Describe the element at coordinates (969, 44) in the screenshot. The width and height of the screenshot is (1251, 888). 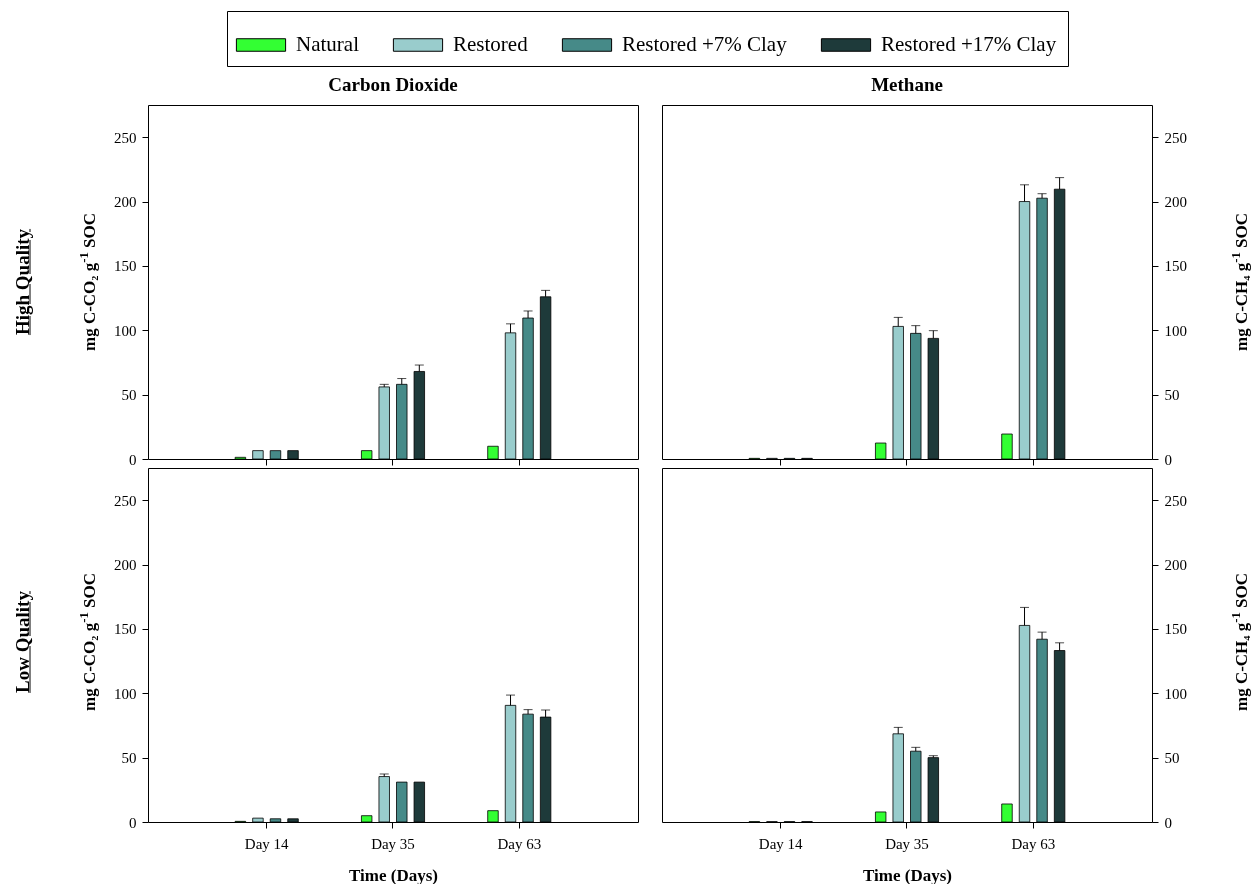
I see `legend-label: Restored +17% Clay` at that location.